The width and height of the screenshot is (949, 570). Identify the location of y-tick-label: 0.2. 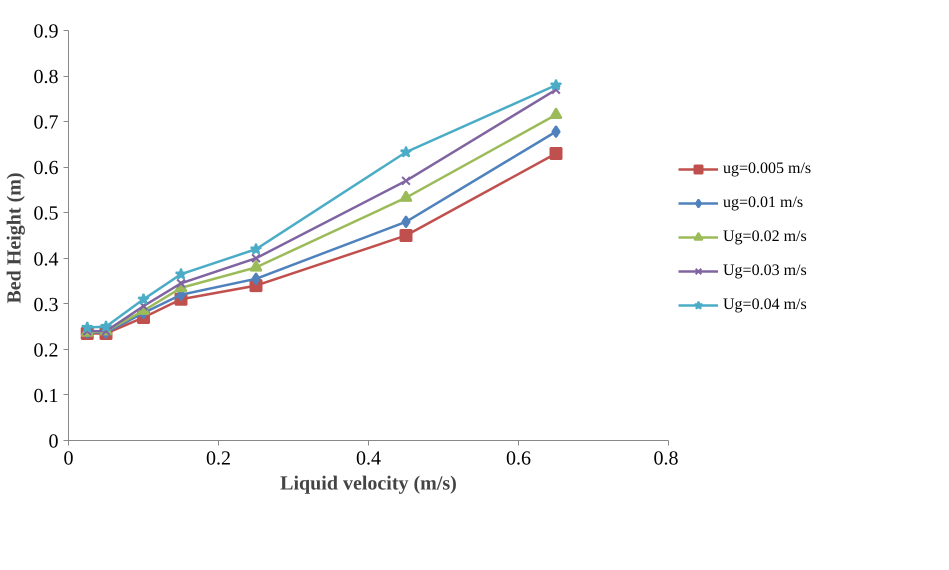
(46, 350).